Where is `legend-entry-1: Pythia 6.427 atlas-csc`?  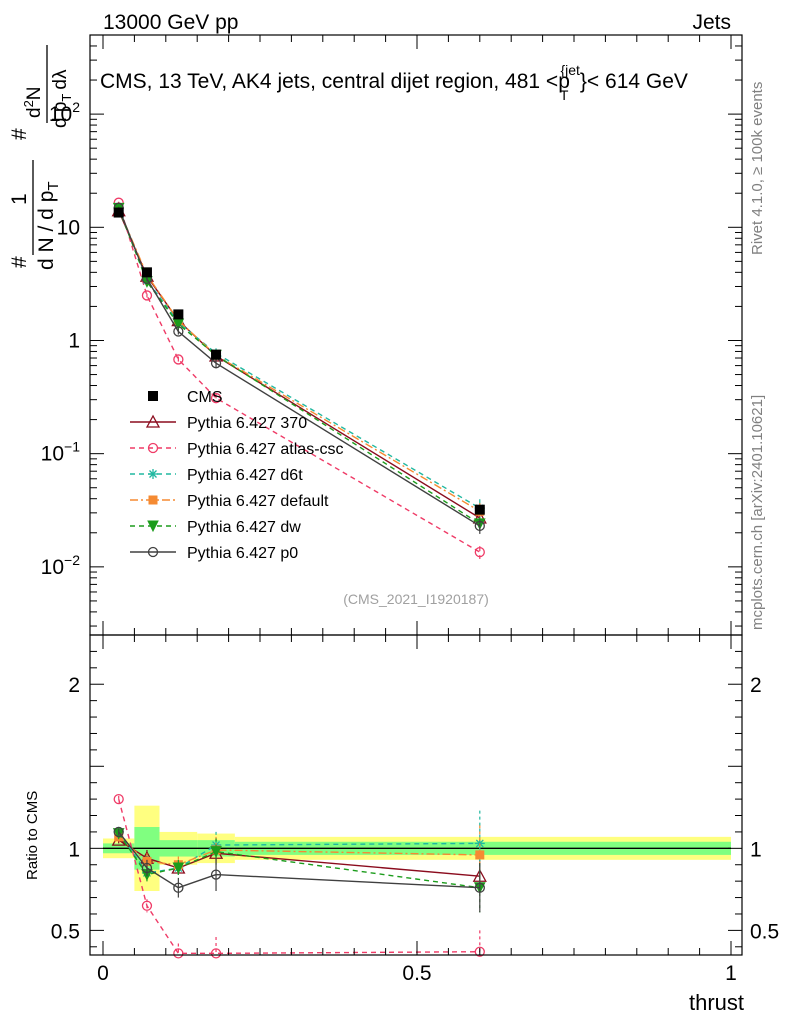 legend-entry-1: Pythia 6.427 atlas-csc is located at coordinates (237, 449).